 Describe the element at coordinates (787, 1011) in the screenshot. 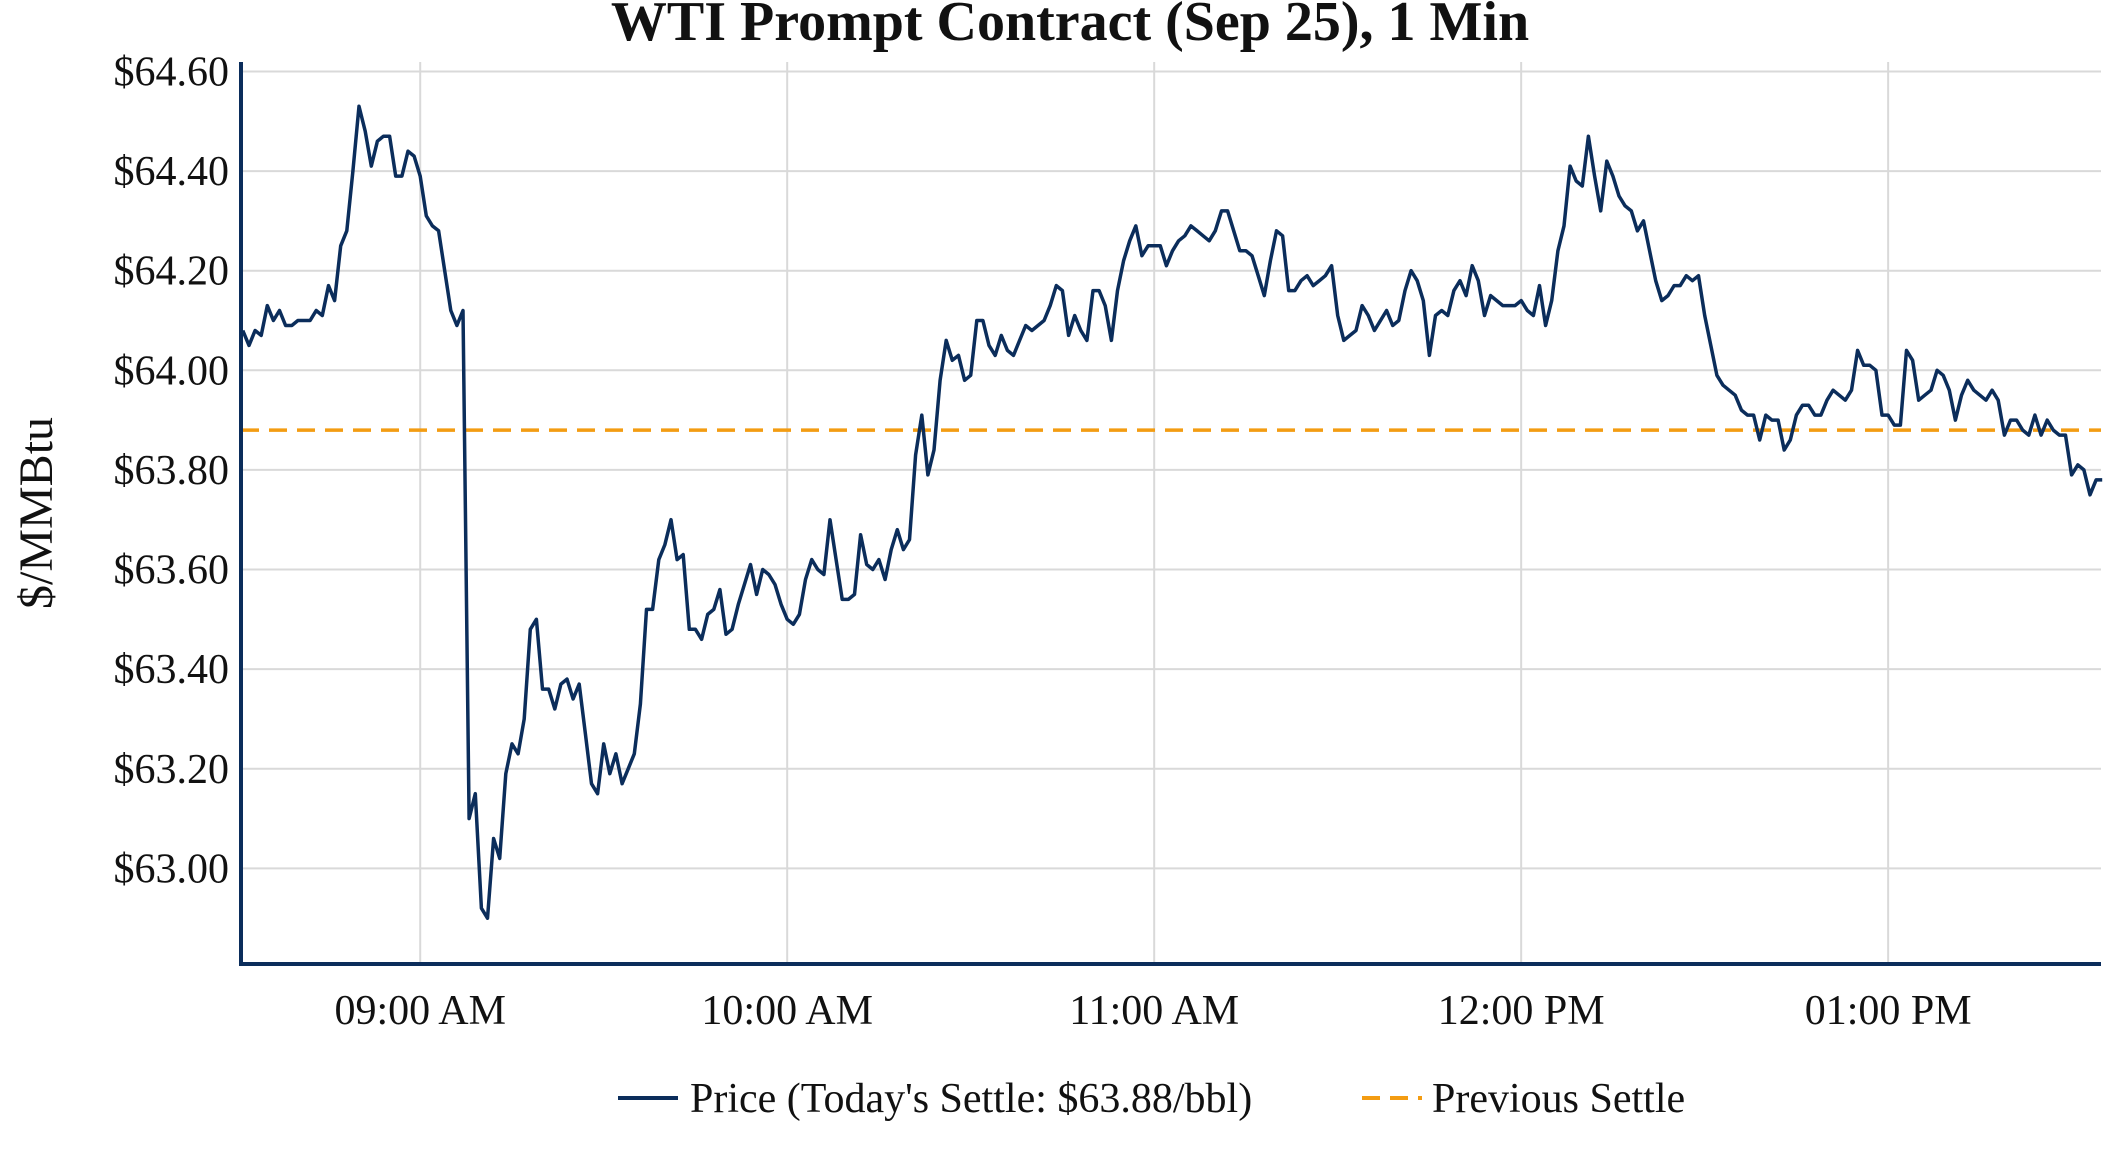

I see `x-tick-label: 10:00 AM` at that location.